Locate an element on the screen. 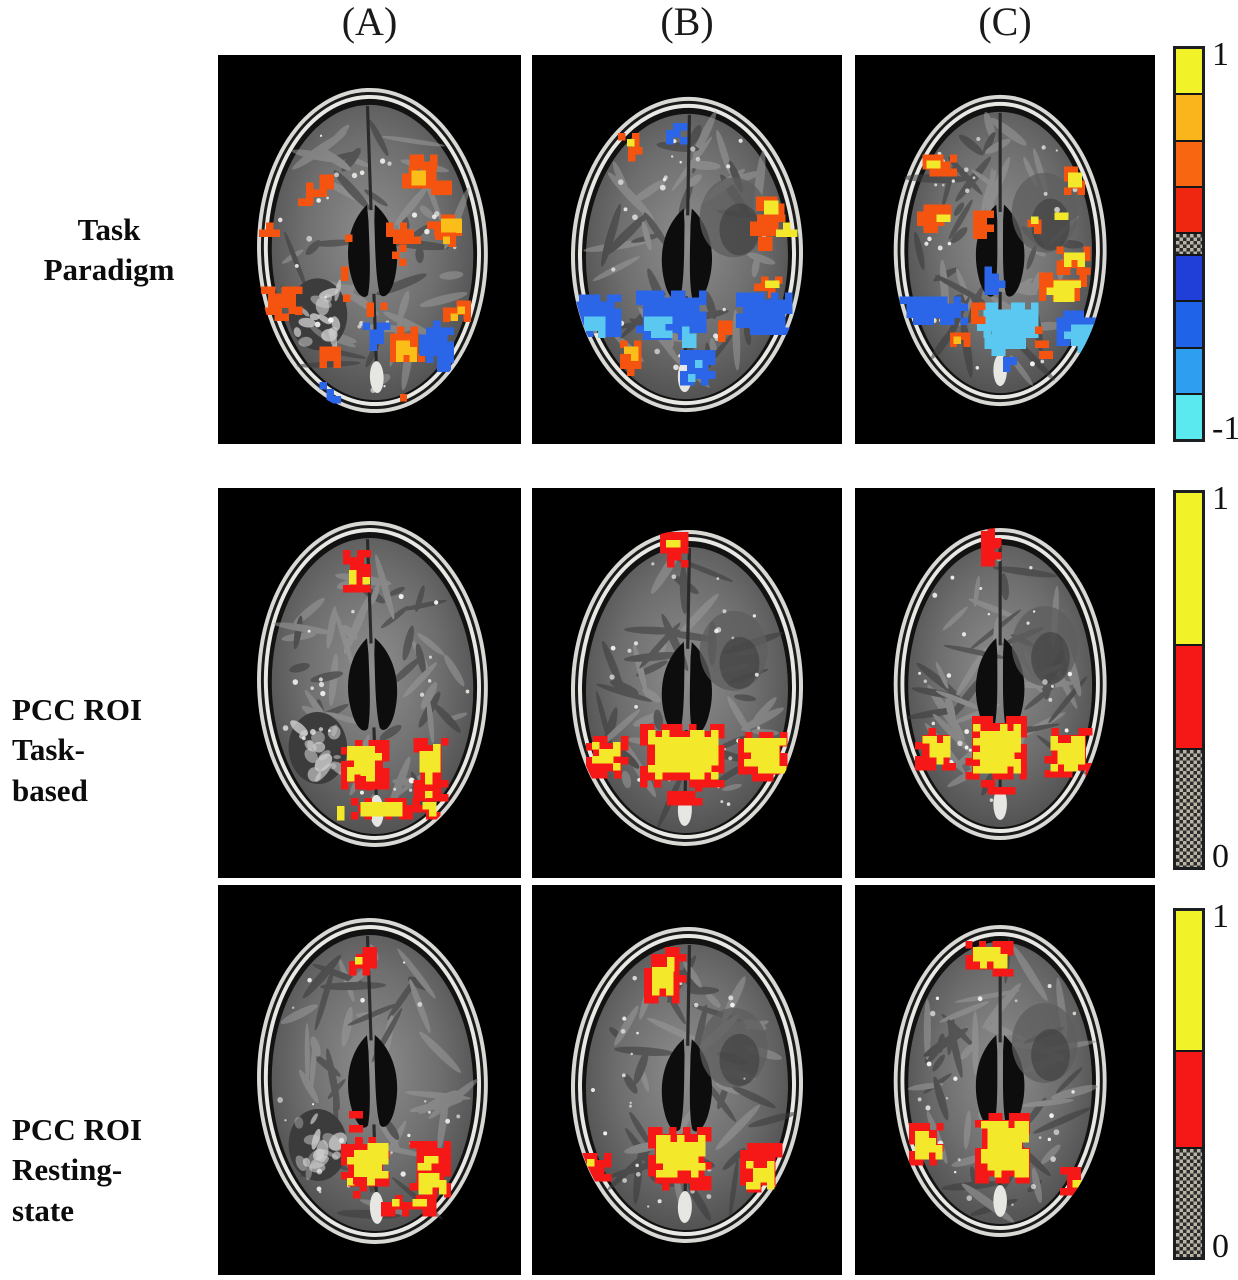 The height and width of the screenshot is (1280, 1238). task-paradigm-colorbar-wrap is located at coordinates (1189, 244).